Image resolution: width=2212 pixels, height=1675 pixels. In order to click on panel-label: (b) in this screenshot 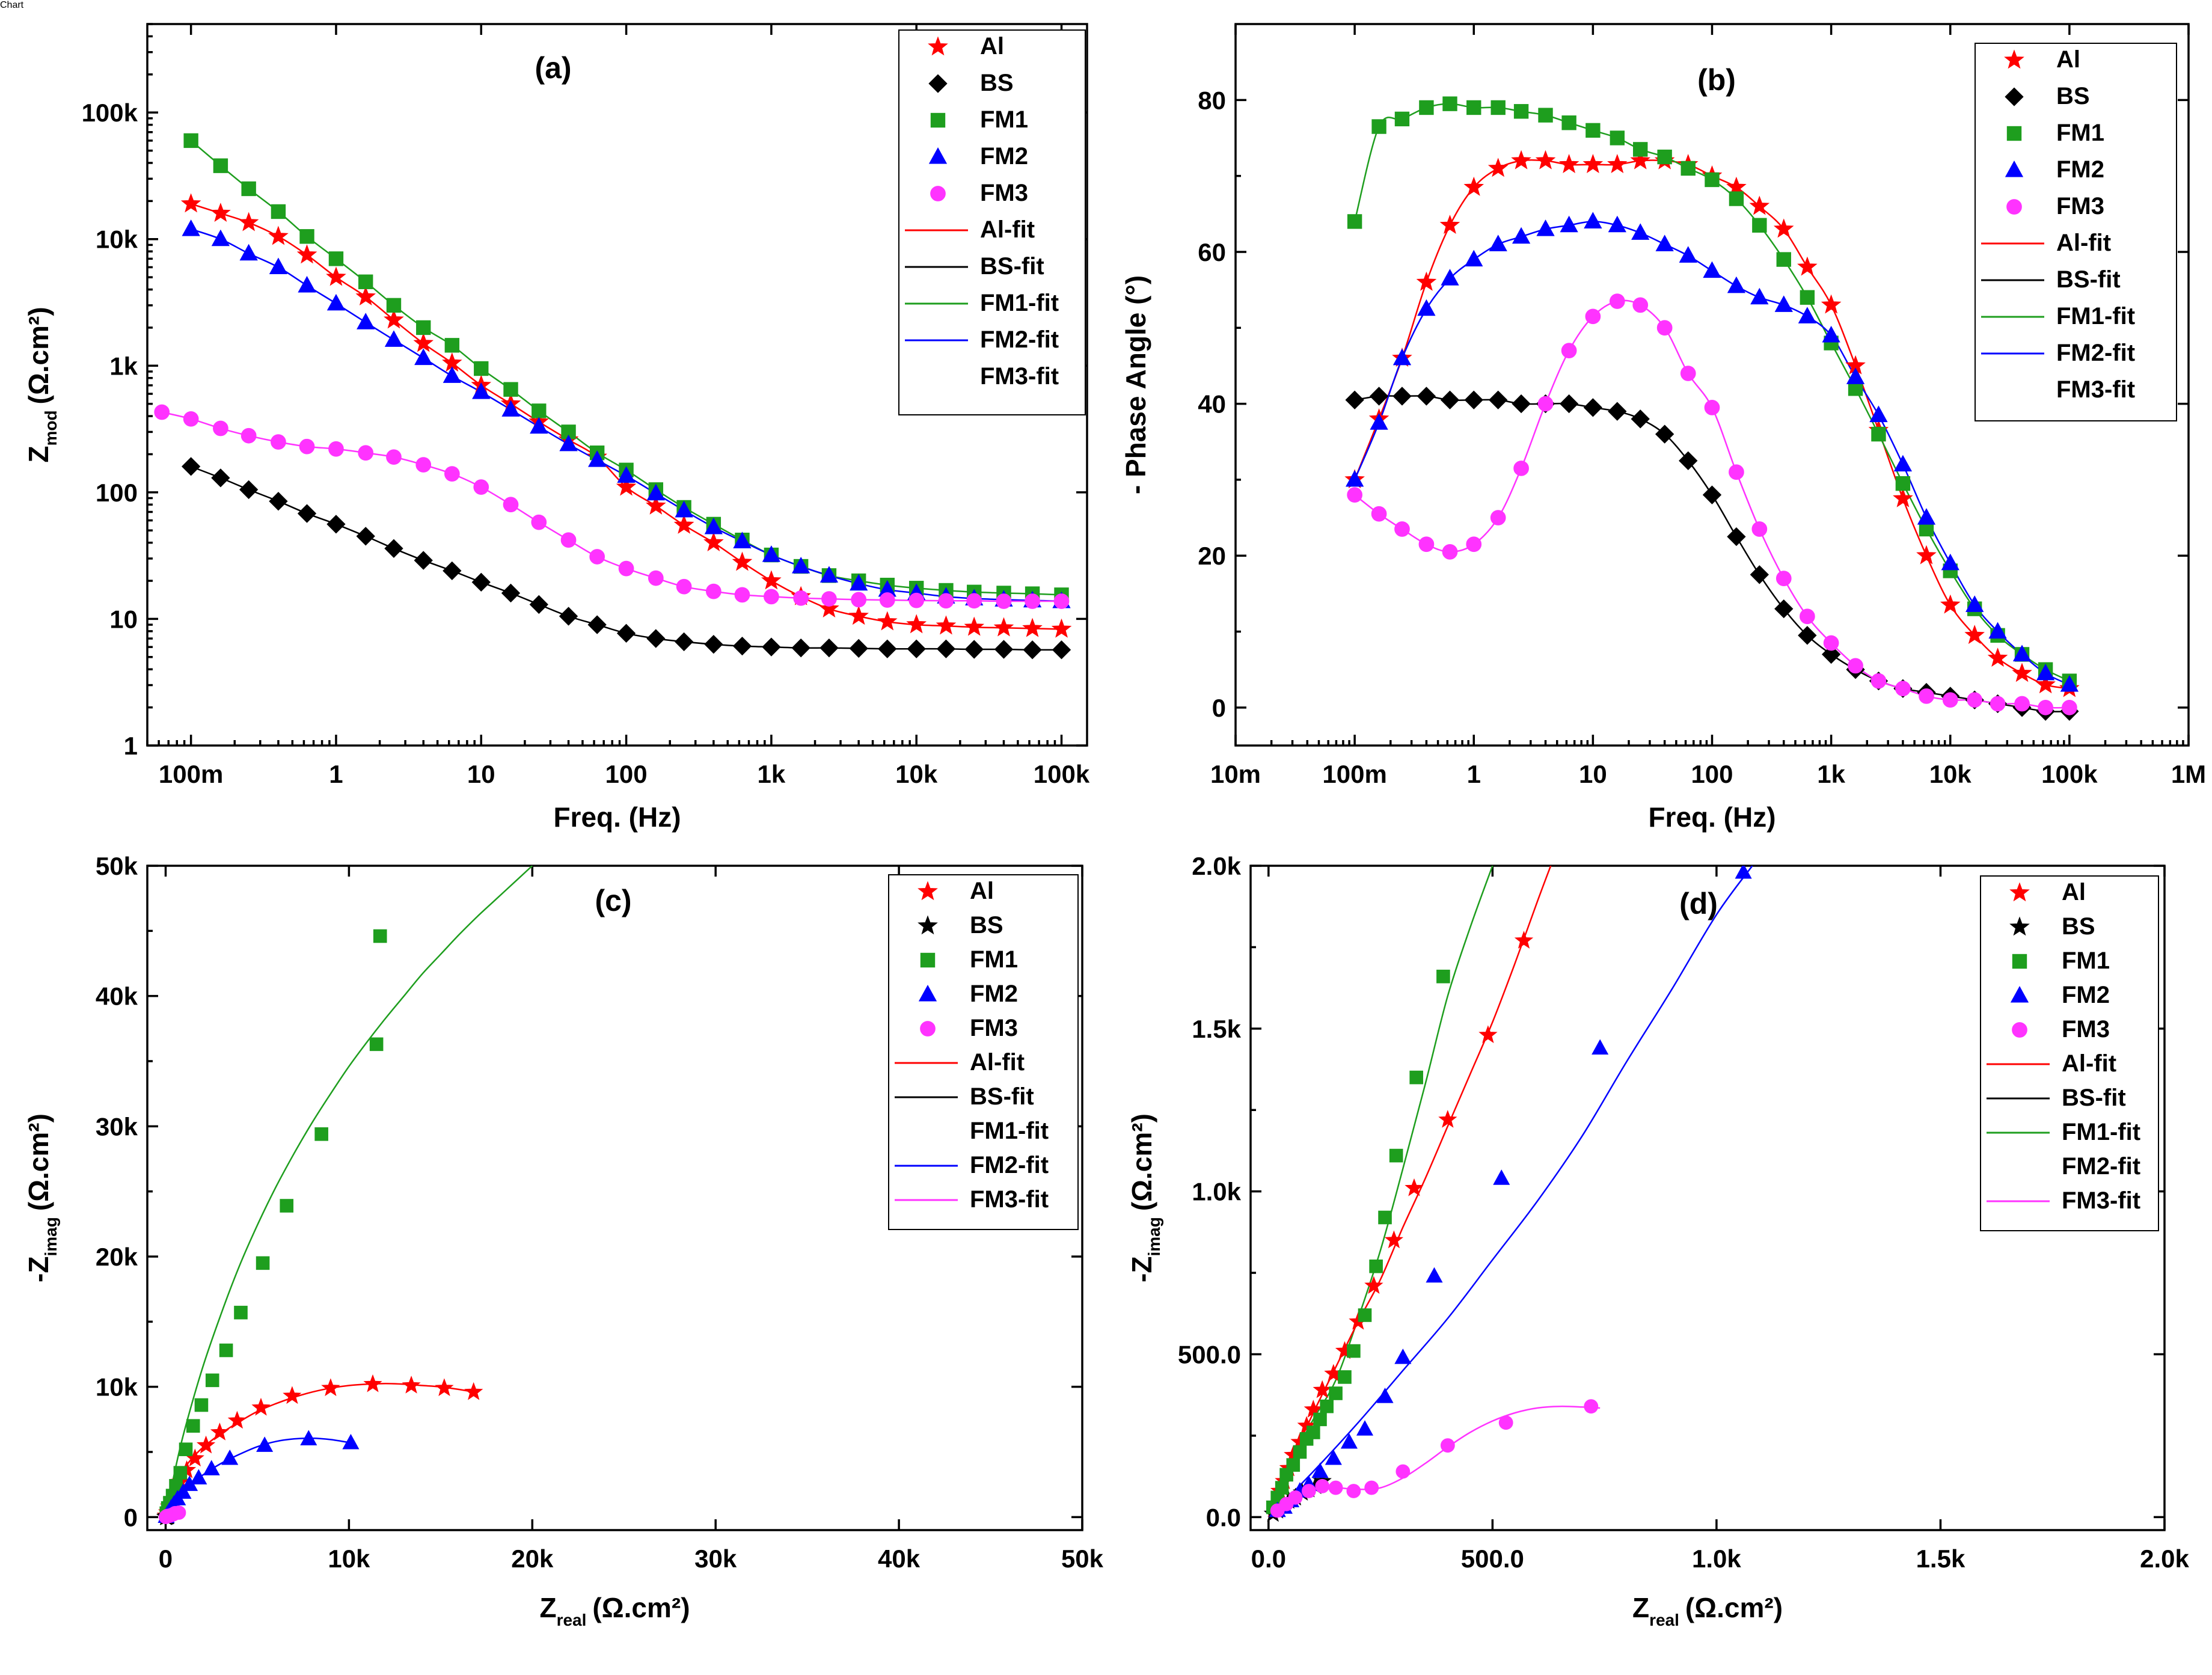, I will do `click(1717, 80)`.